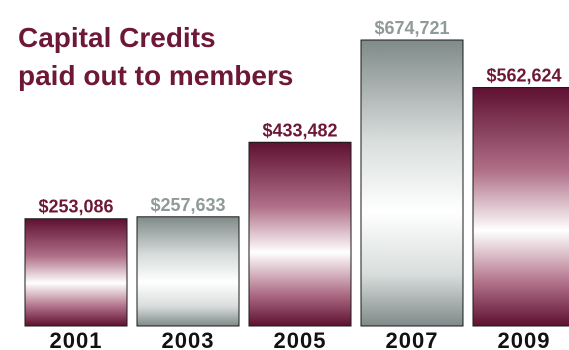 This screenshot has height=350, width=569. What do you see at coordinates (117, 37) in the screenshot?
I see `chart-title-line-1: Capital Credits` at bounding box center [117, 37].